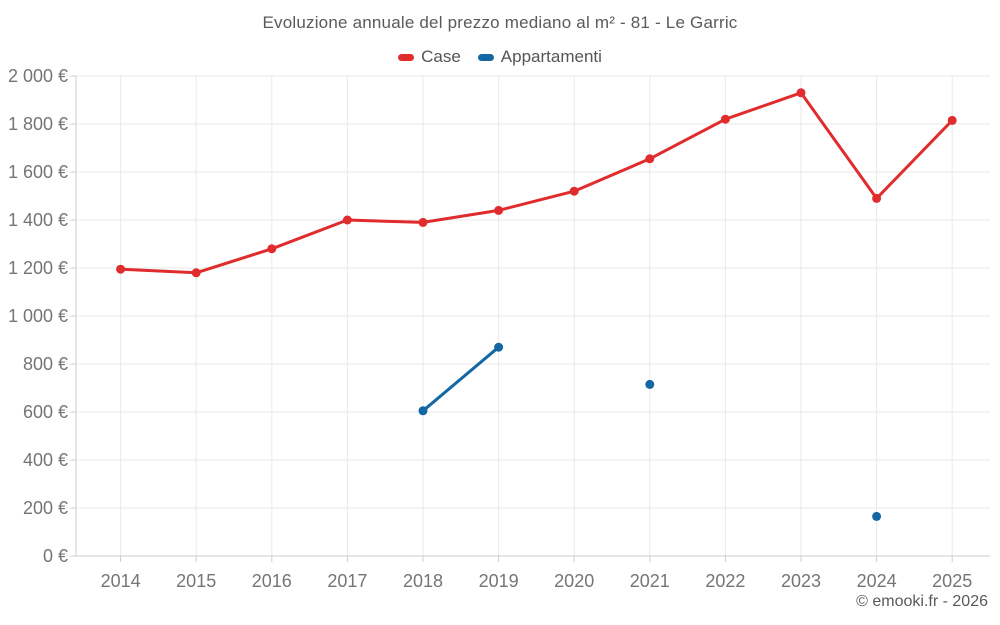 The height and width of the screenshot is (625, 1000). I want to click on legend: Case Appartamenti, so click(500, 57).